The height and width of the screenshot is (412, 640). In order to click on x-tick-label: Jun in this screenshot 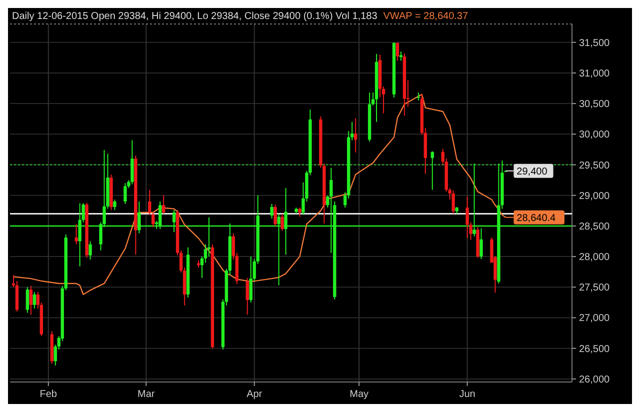, I will do `click(467, 394)`.